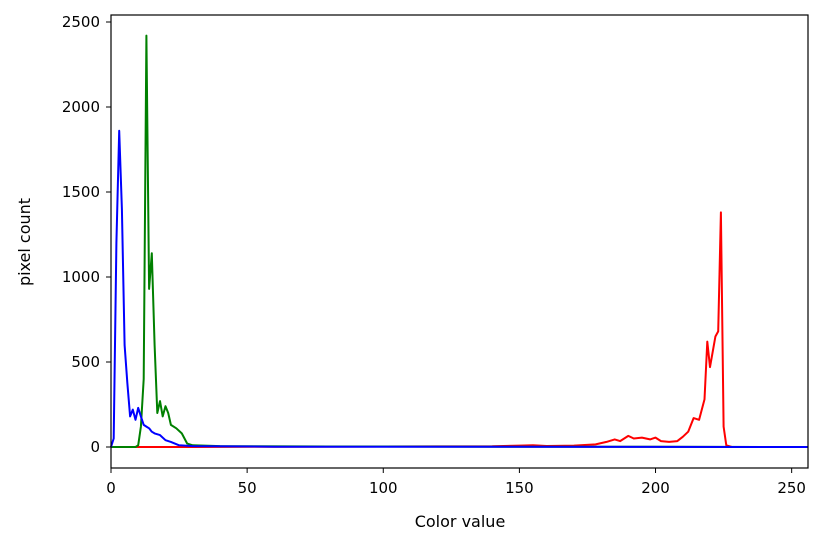 The image size is (826, 546). Describe the element at coordinates (81, 192) in the screenshot. I see `y-tick-label: 1500` at that location.